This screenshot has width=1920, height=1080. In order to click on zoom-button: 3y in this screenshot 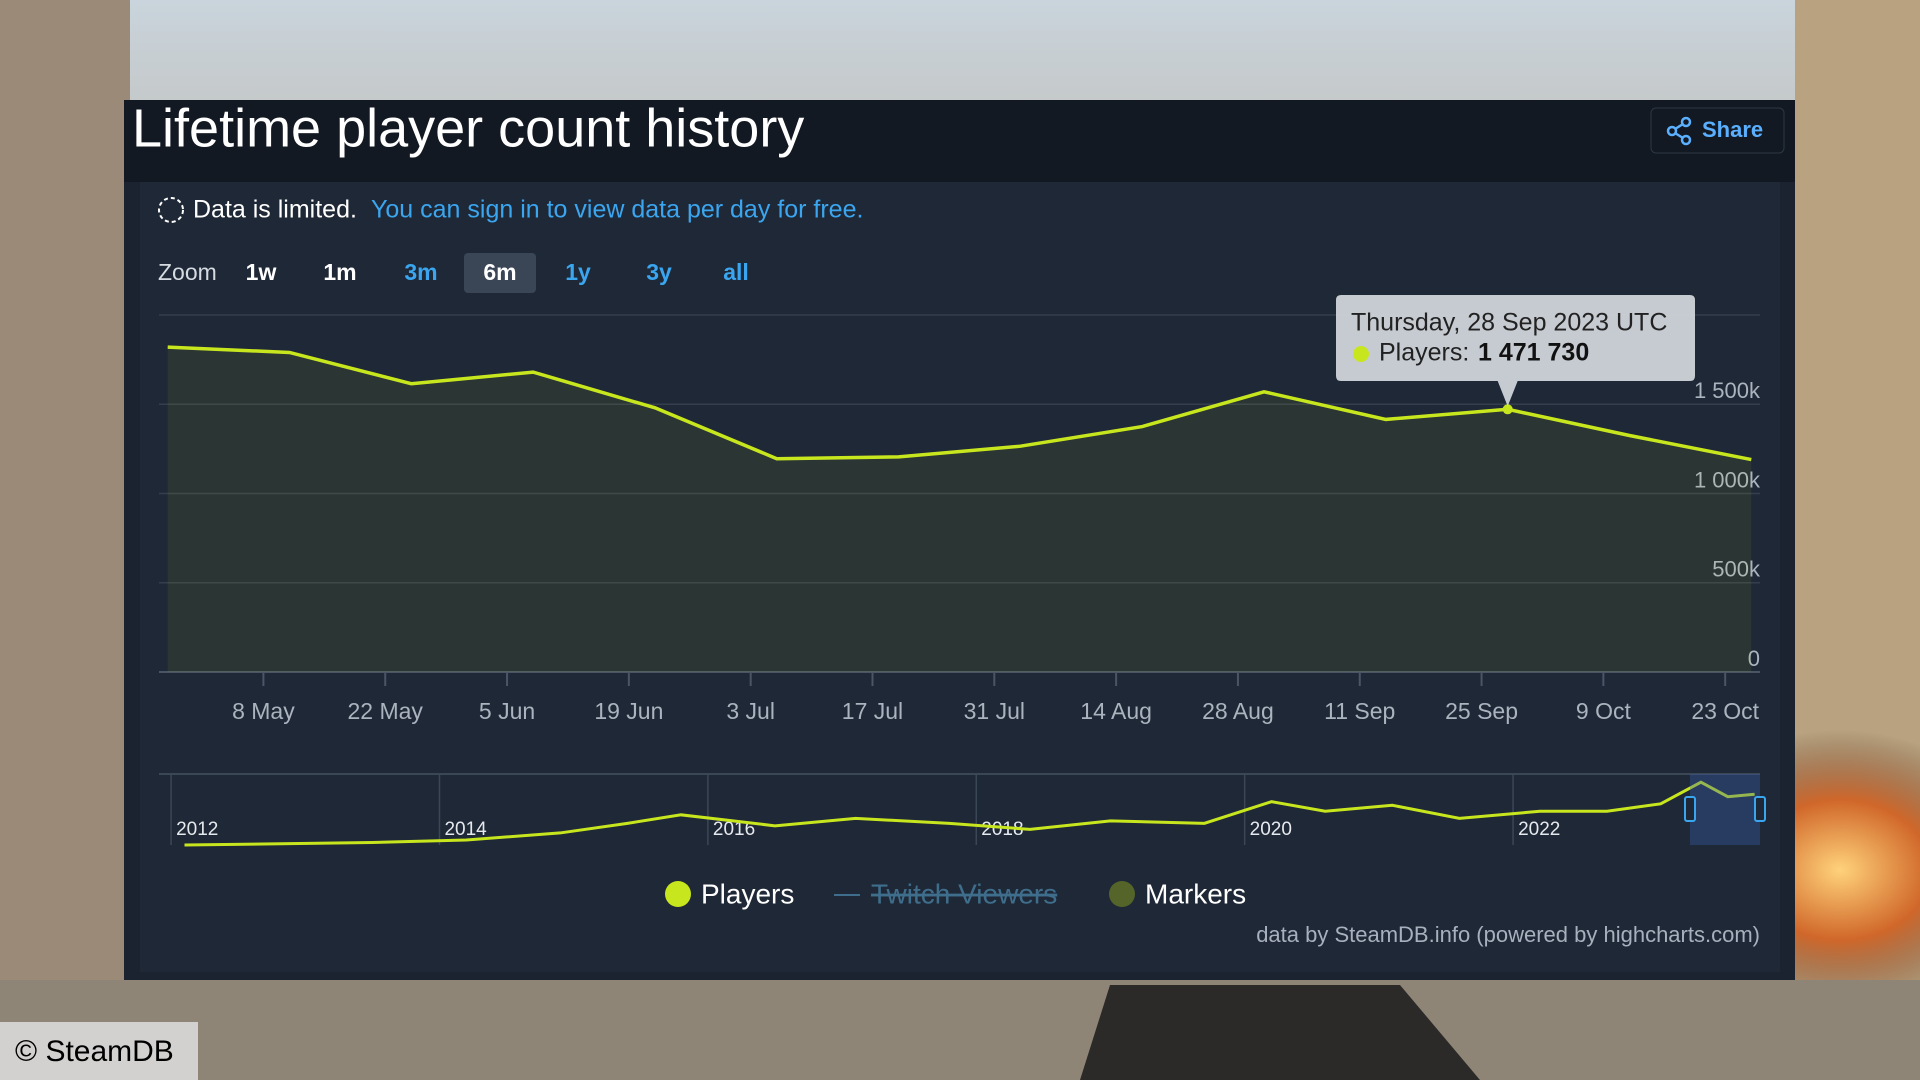, I will do `click(659, 272)`.